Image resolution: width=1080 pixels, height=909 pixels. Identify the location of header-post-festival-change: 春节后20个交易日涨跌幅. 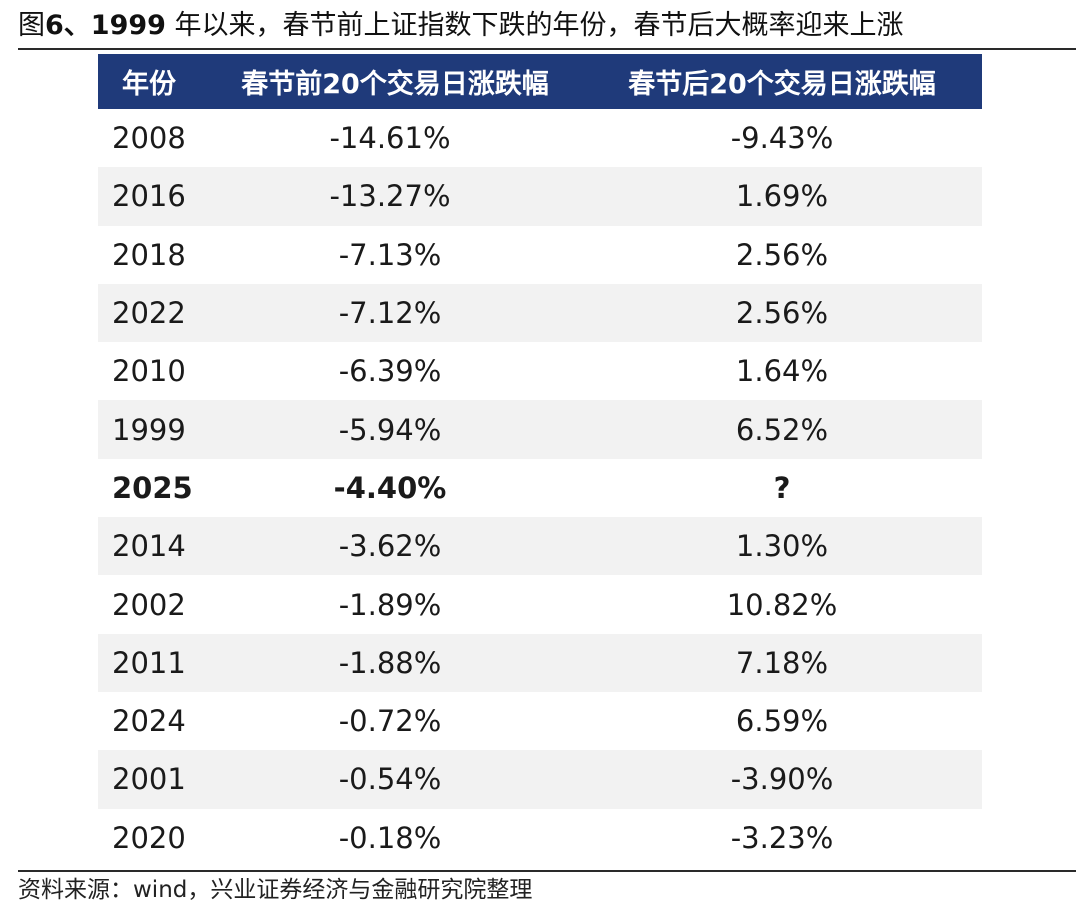
(782, 84).